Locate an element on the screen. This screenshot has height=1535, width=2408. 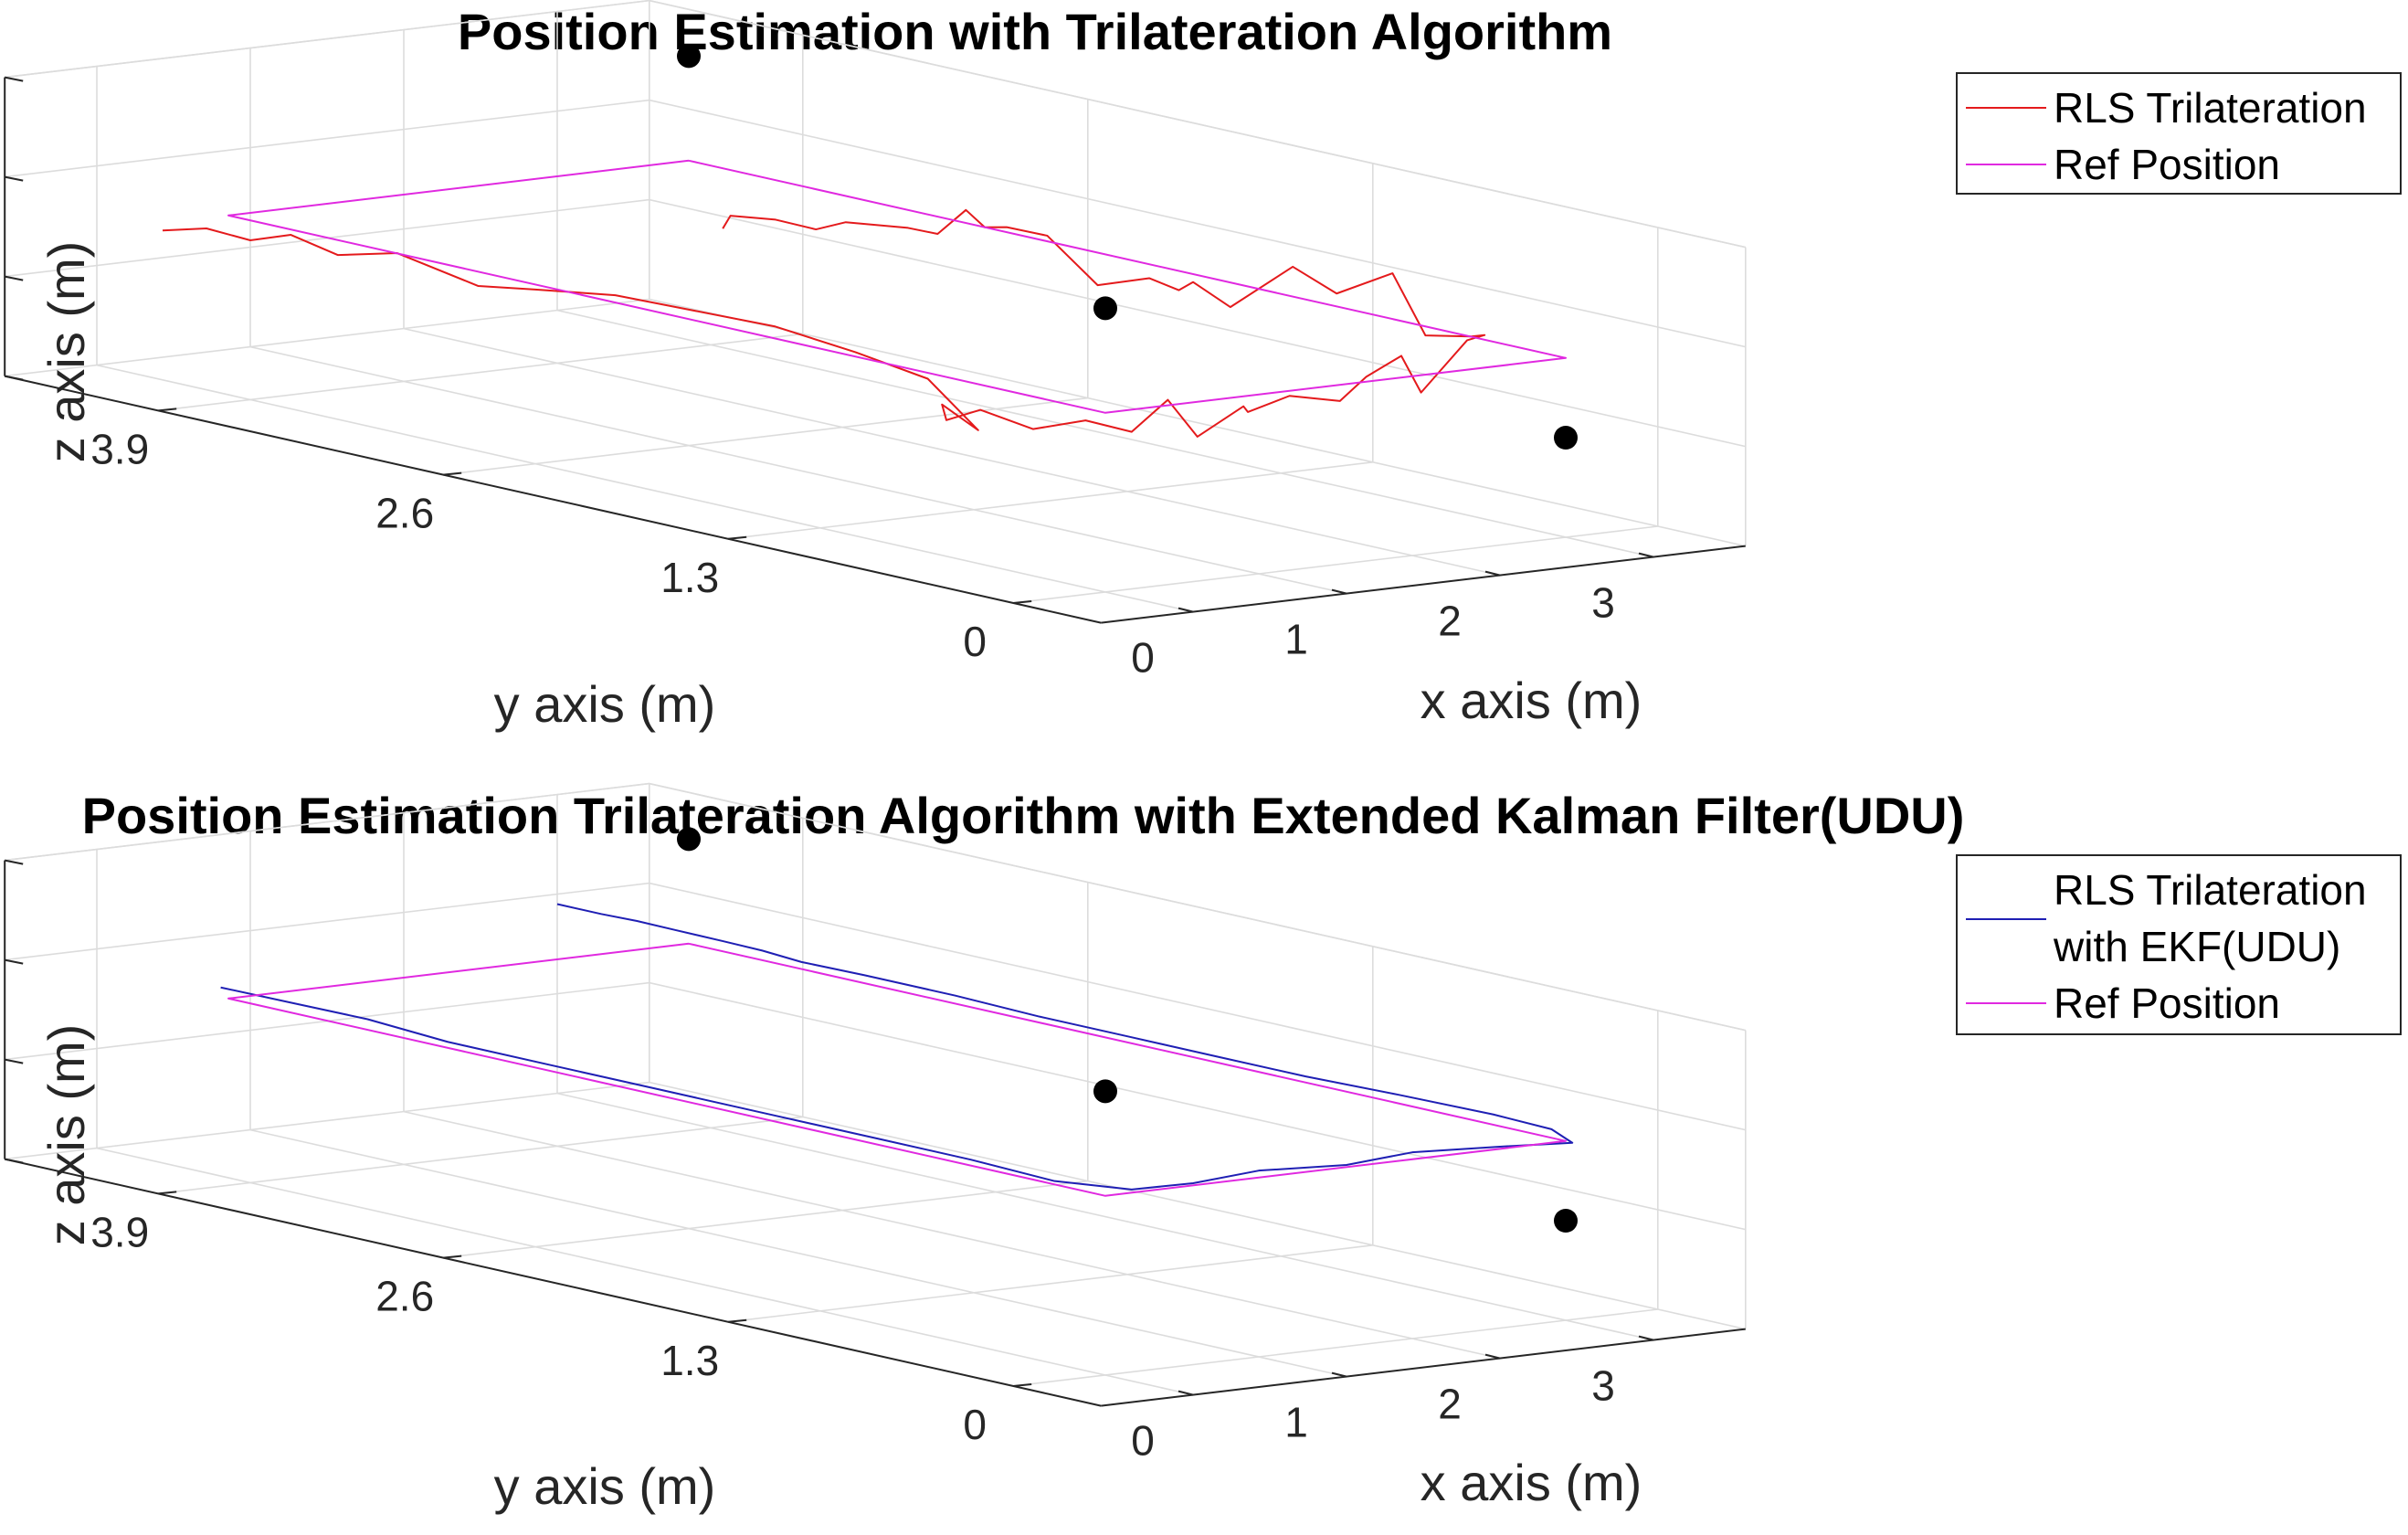
series-layer is located at coordinates (899, 1030).